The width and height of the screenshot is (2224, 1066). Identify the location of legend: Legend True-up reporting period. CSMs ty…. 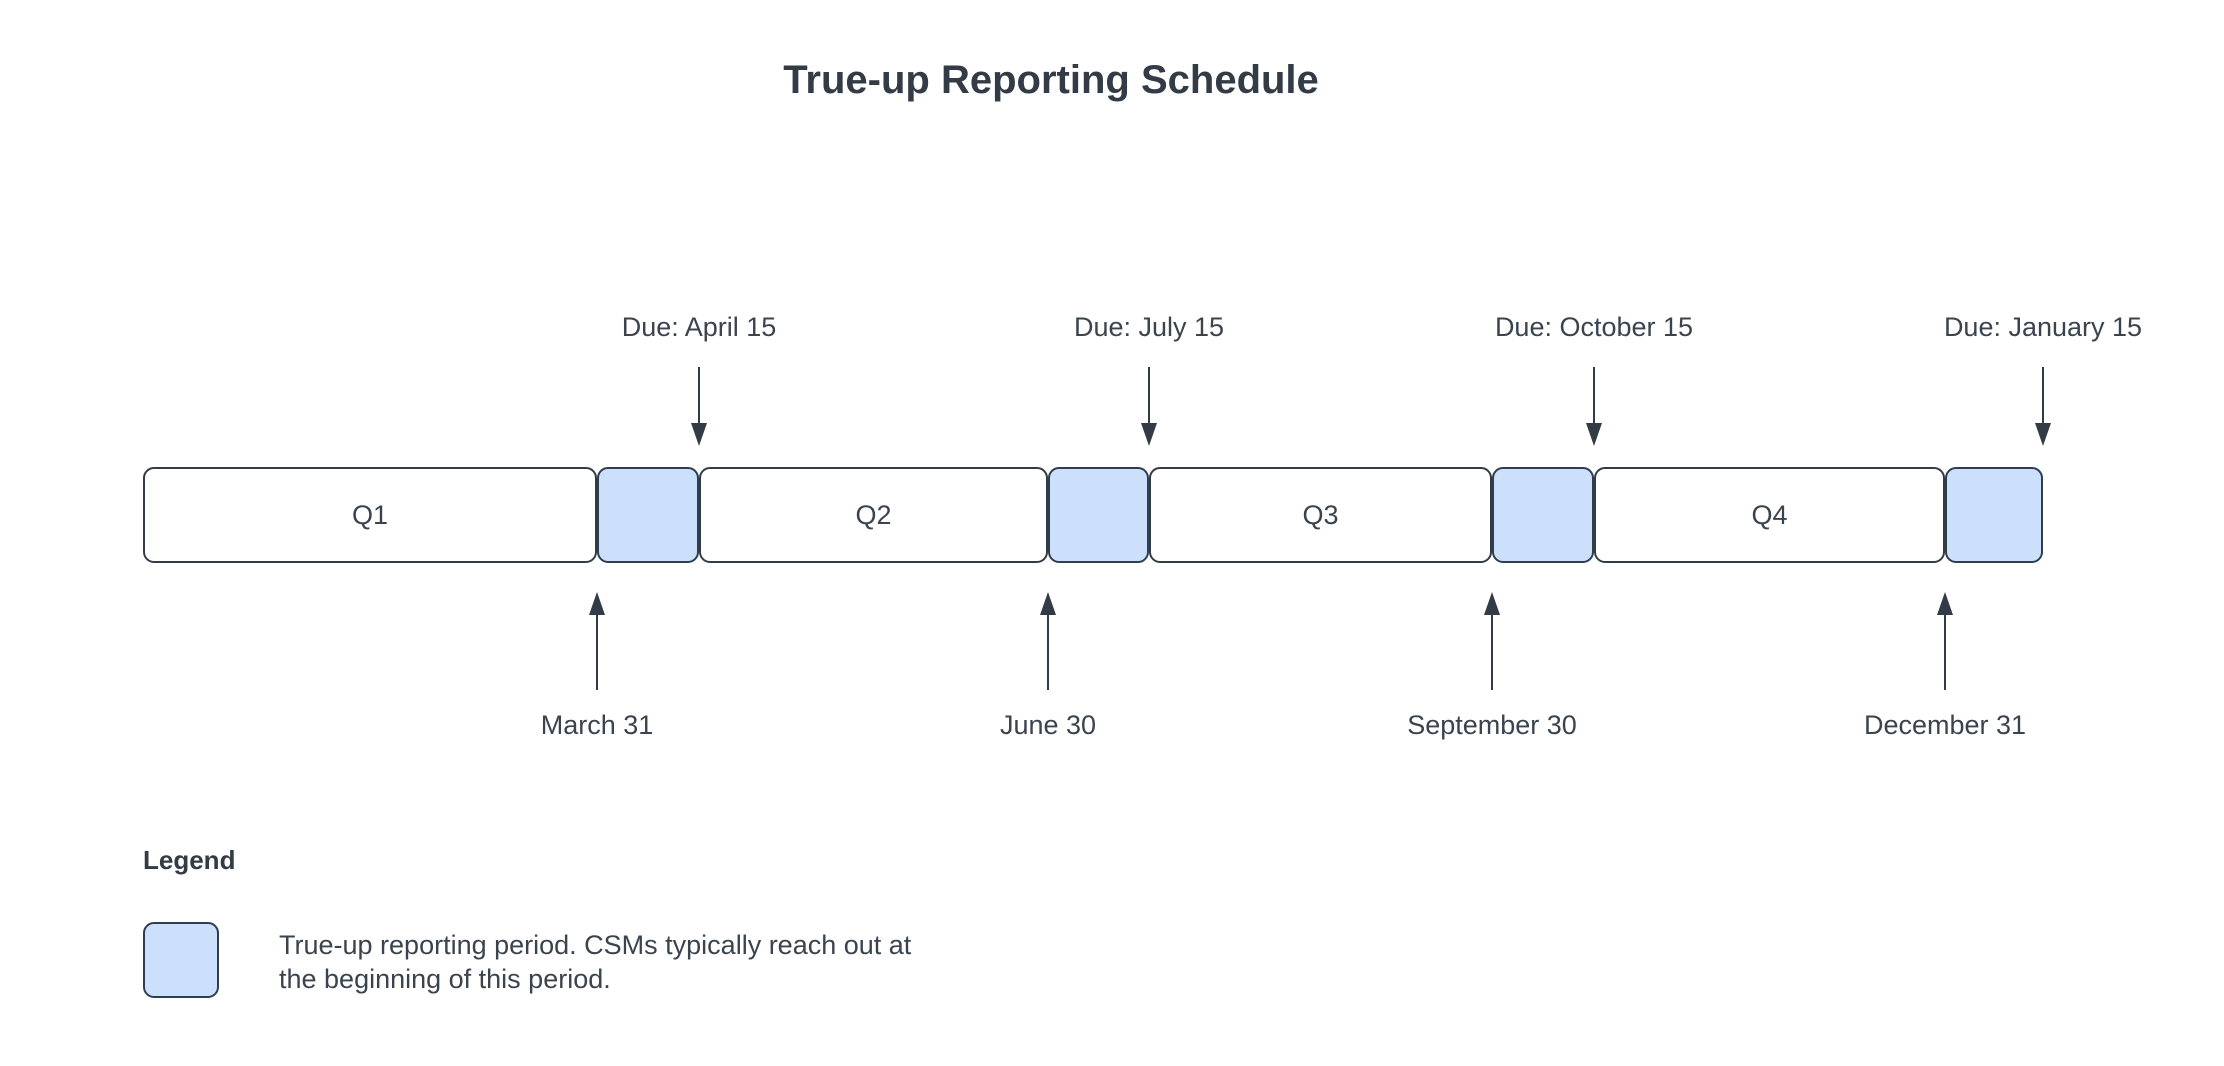
(547, 921).